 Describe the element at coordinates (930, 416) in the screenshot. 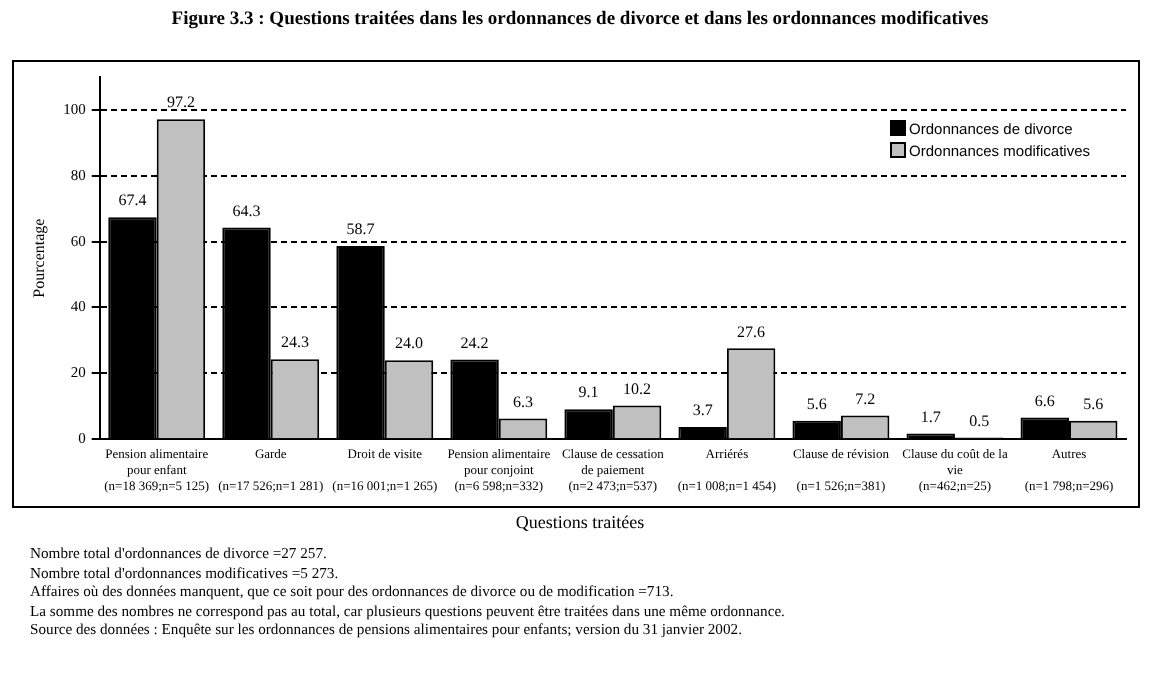

I see `data-label: 1.7` at that location.